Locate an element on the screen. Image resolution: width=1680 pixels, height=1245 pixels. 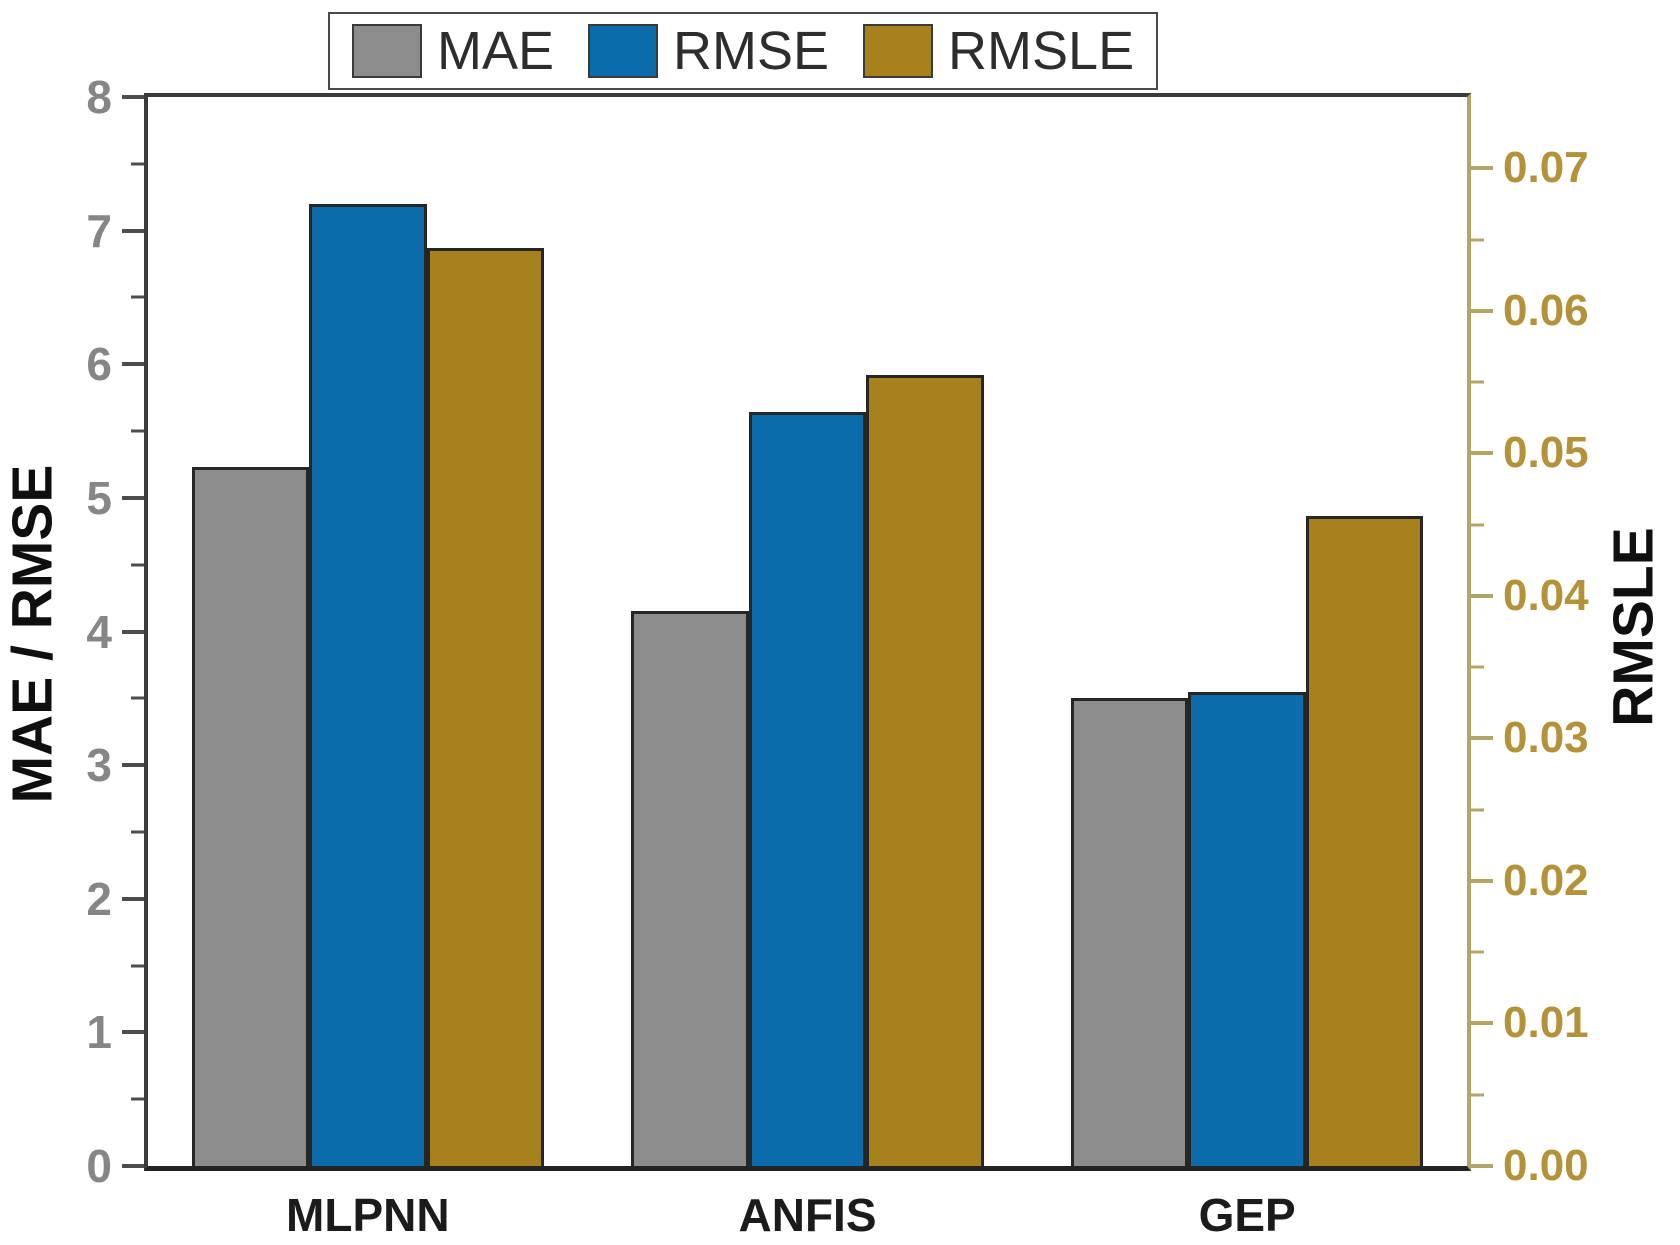
bar-rmsle-anfis is located at coordinates (925, 770).